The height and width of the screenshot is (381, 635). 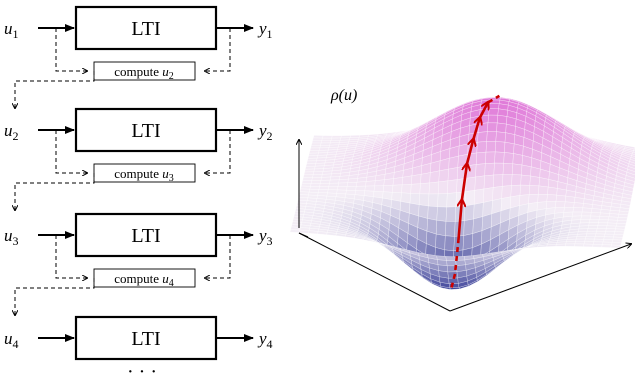 What do you see at coordinates (144, 280) in the screenshot?
I see `compute-label: compute u4` at bounding box center [144, 280].